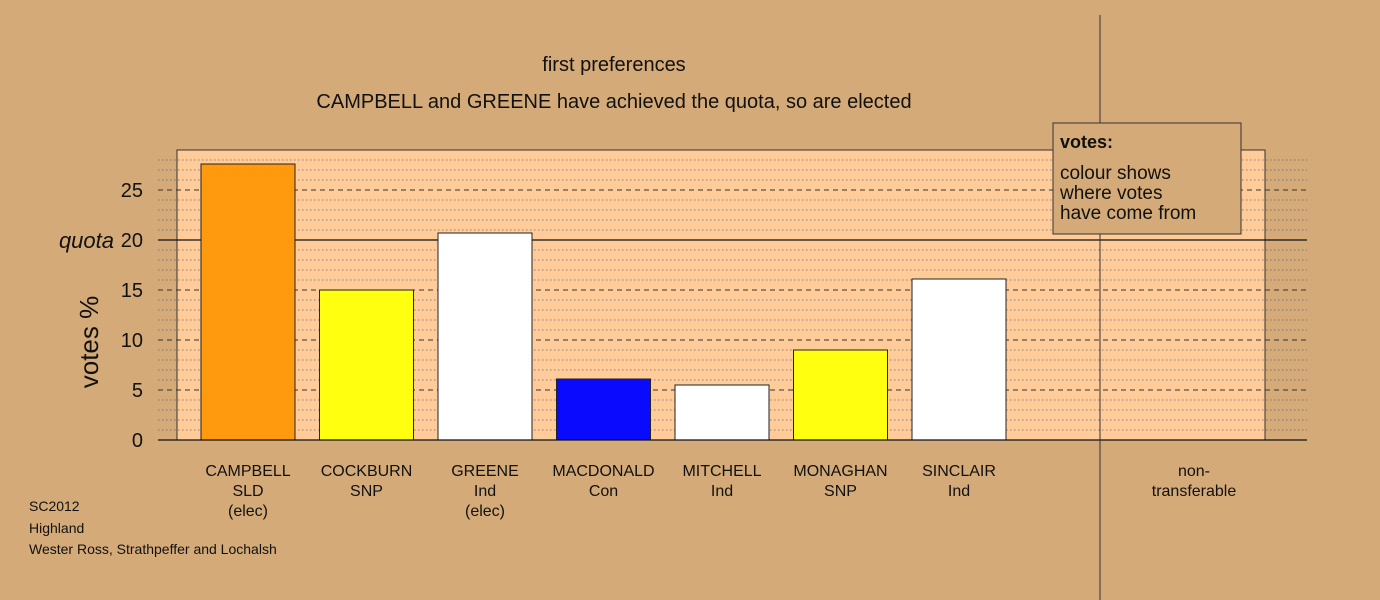 Image resolution: width=1380 pixels, height=600 pixels. Describe the element at coordinates (54, 506) in the screenshot. I see `footer-line: SC2012` at that location.